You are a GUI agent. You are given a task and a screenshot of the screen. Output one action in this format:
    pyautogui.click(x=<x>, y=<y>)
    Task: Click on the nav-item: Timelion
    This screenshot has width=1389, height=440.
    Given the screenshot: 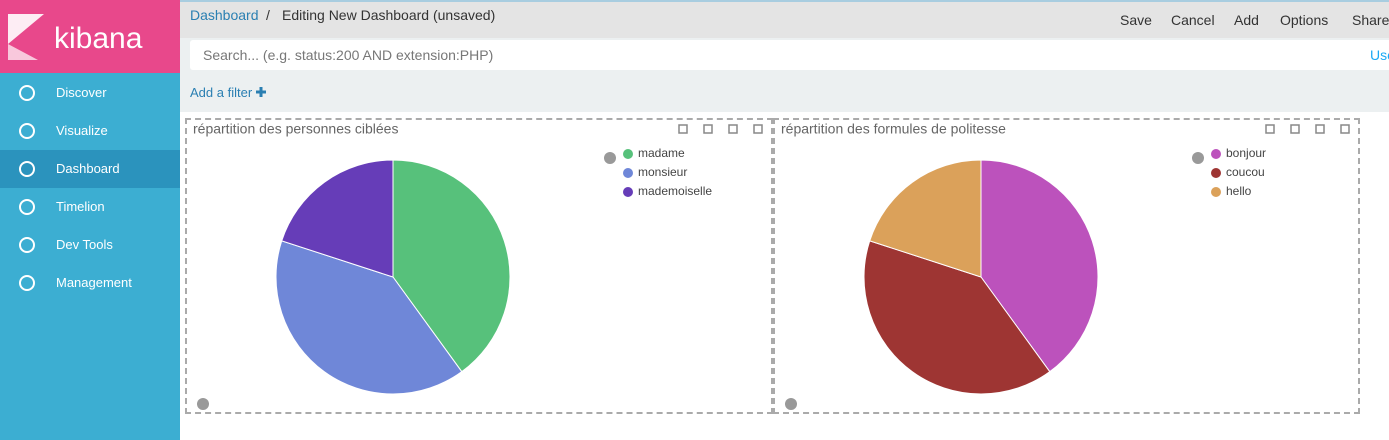 What is the action you would take?
    pyautogui.click(x=90, y=207)
    